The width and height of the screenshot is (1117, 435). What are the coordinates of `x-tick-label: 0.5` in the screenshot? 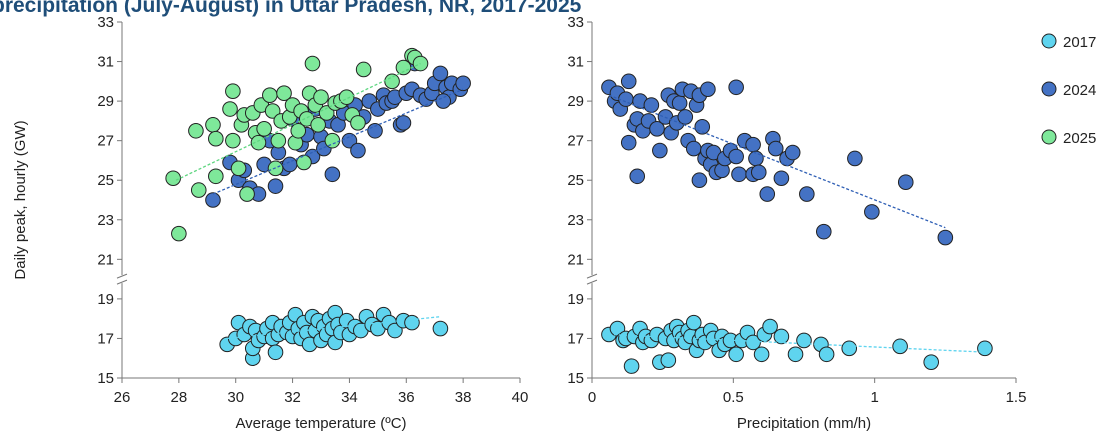 It's located at (733, 397).